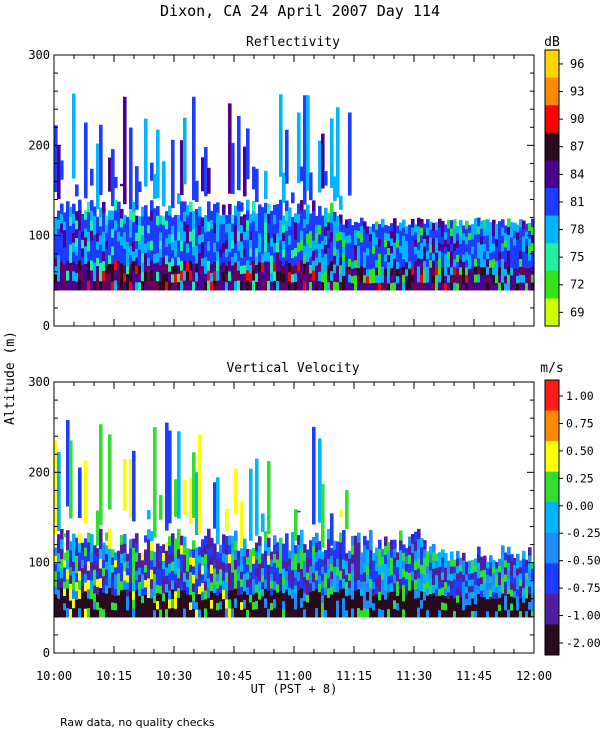 The height and width of the screenshot is (750, 600). Describe the element at coordinates (577, 202) in the screenshot. I see `colorbar-label: 81` at that location.